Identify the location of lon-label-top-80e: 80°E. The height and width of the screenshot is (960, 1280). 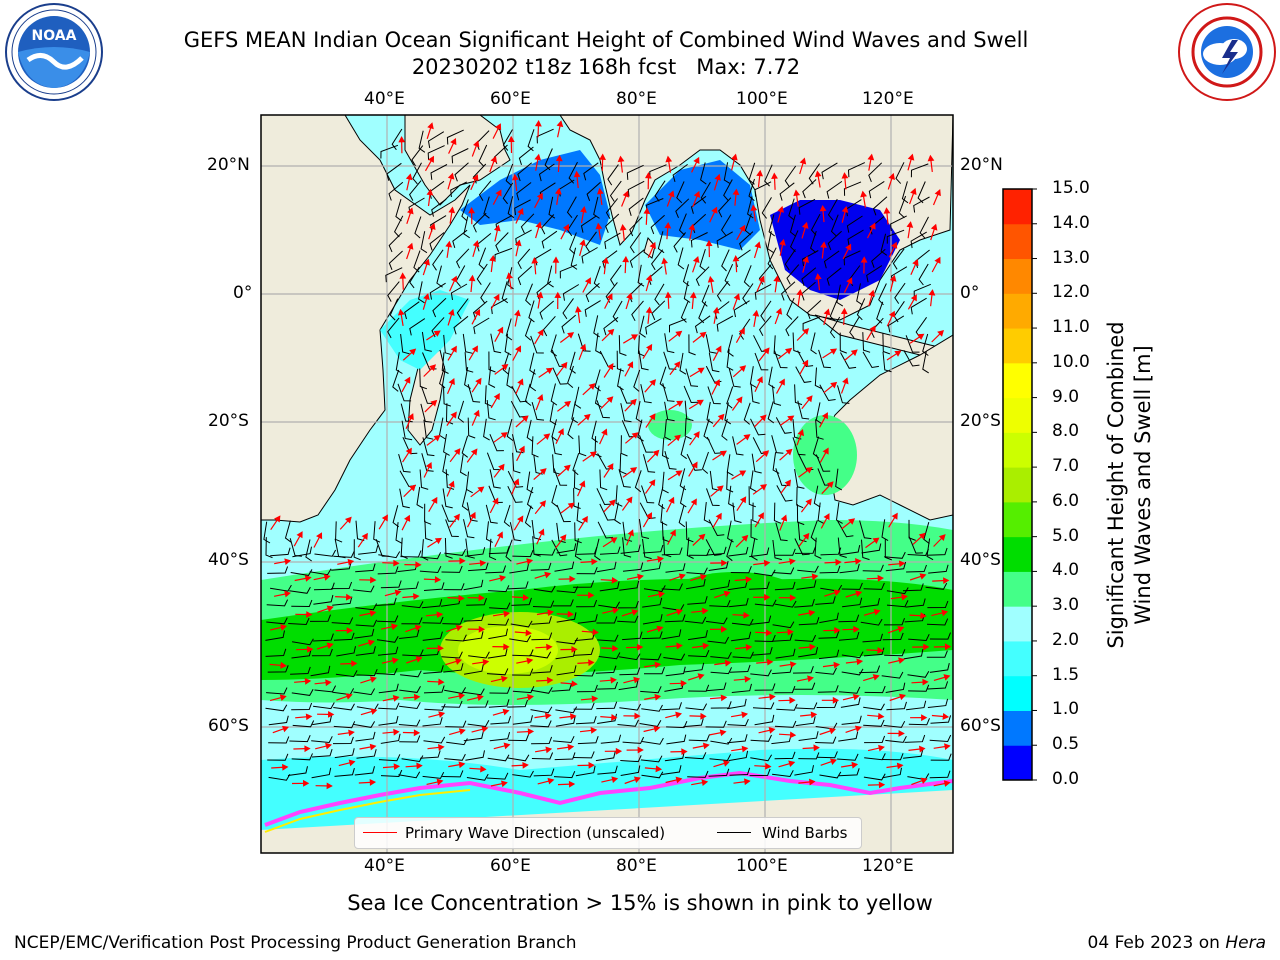
(636, 99).